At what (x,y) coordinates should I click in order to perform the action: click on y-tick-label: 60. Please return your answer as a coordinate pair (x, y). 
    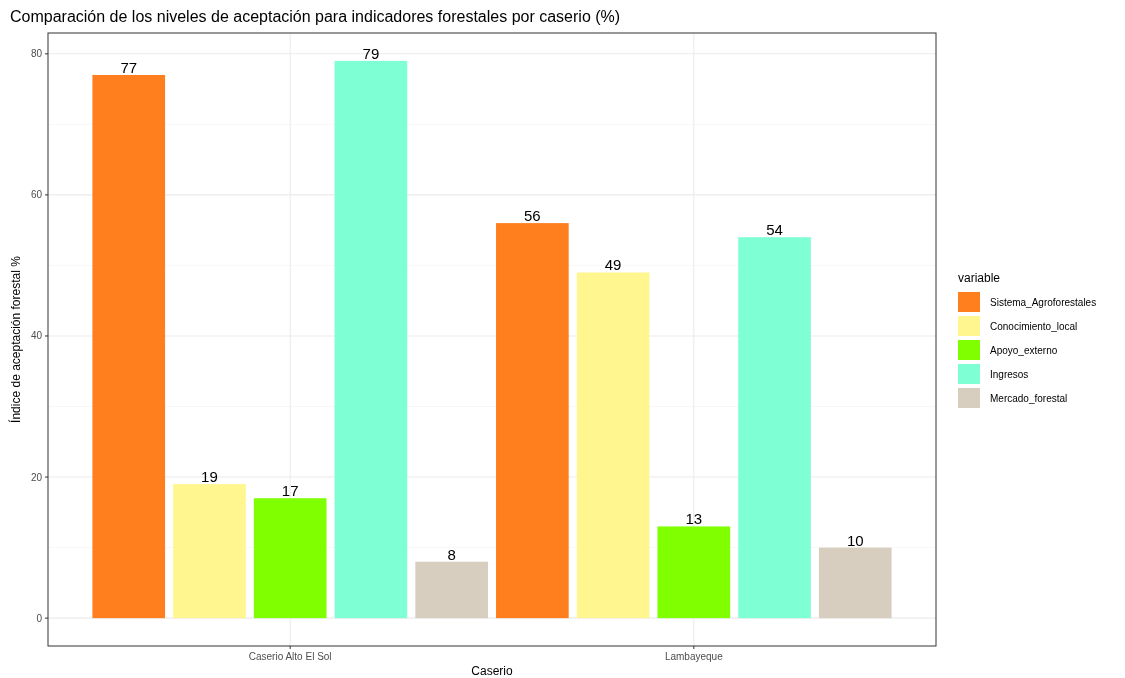
    Looking at the image, I should click on (36, 195).